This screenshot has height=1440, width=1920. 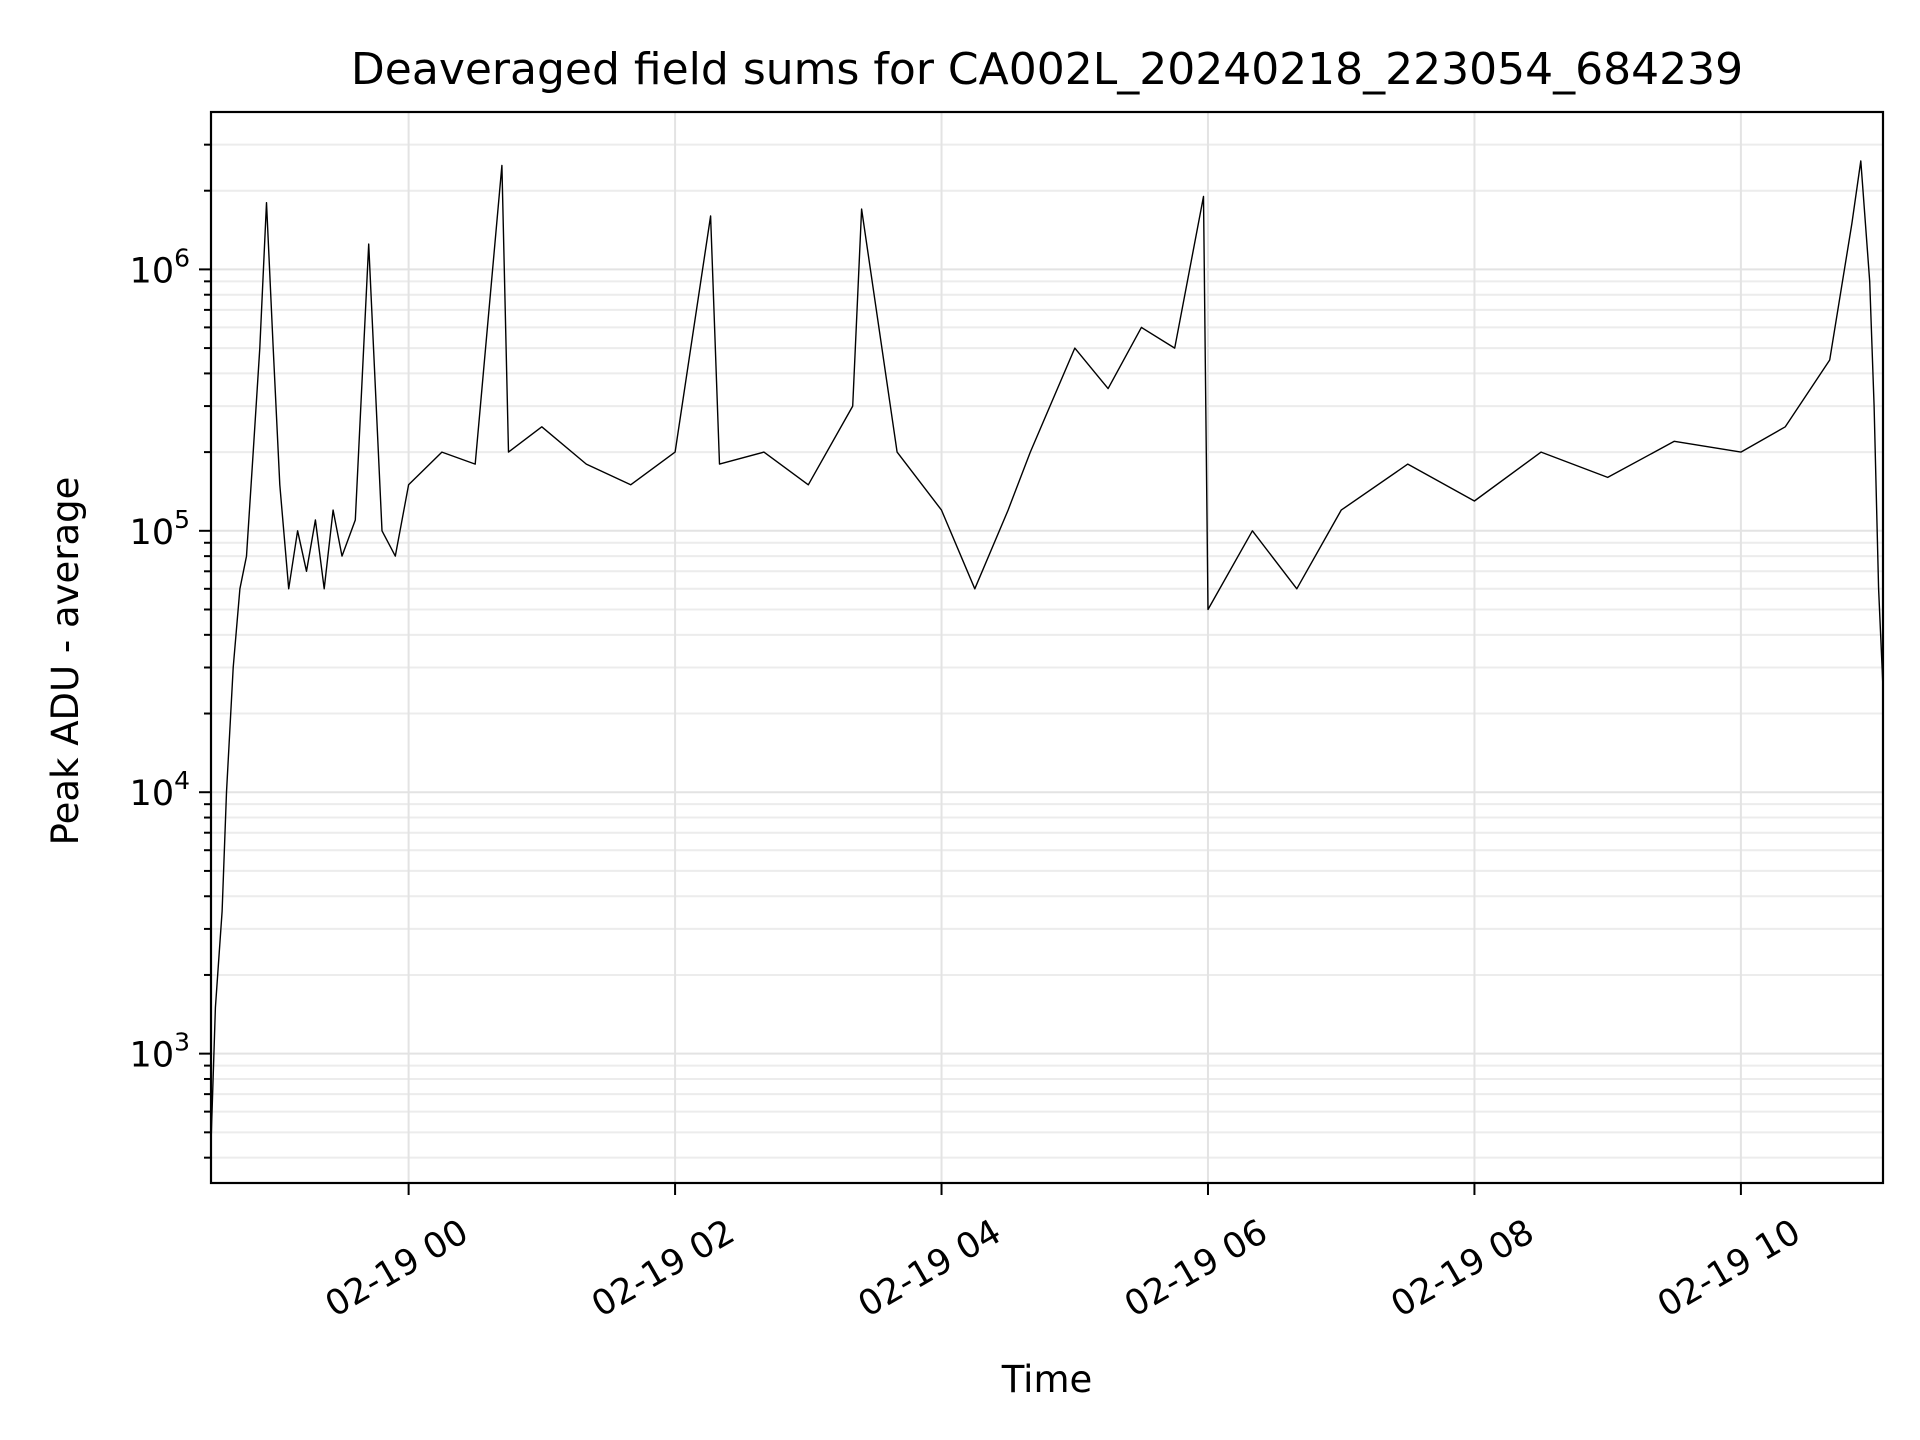 What do you see at coordinates (65, 661) in the screenshot?
I see `y-axis-label: Peak ADU - average` at bounding box center [65, 661].